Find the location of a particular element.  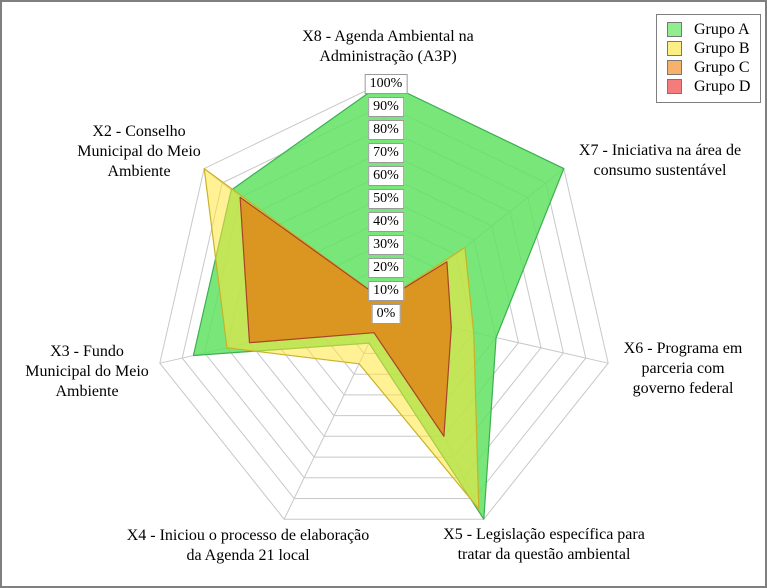

radial-tick-20: 20% is located at coordinates (386, 268).